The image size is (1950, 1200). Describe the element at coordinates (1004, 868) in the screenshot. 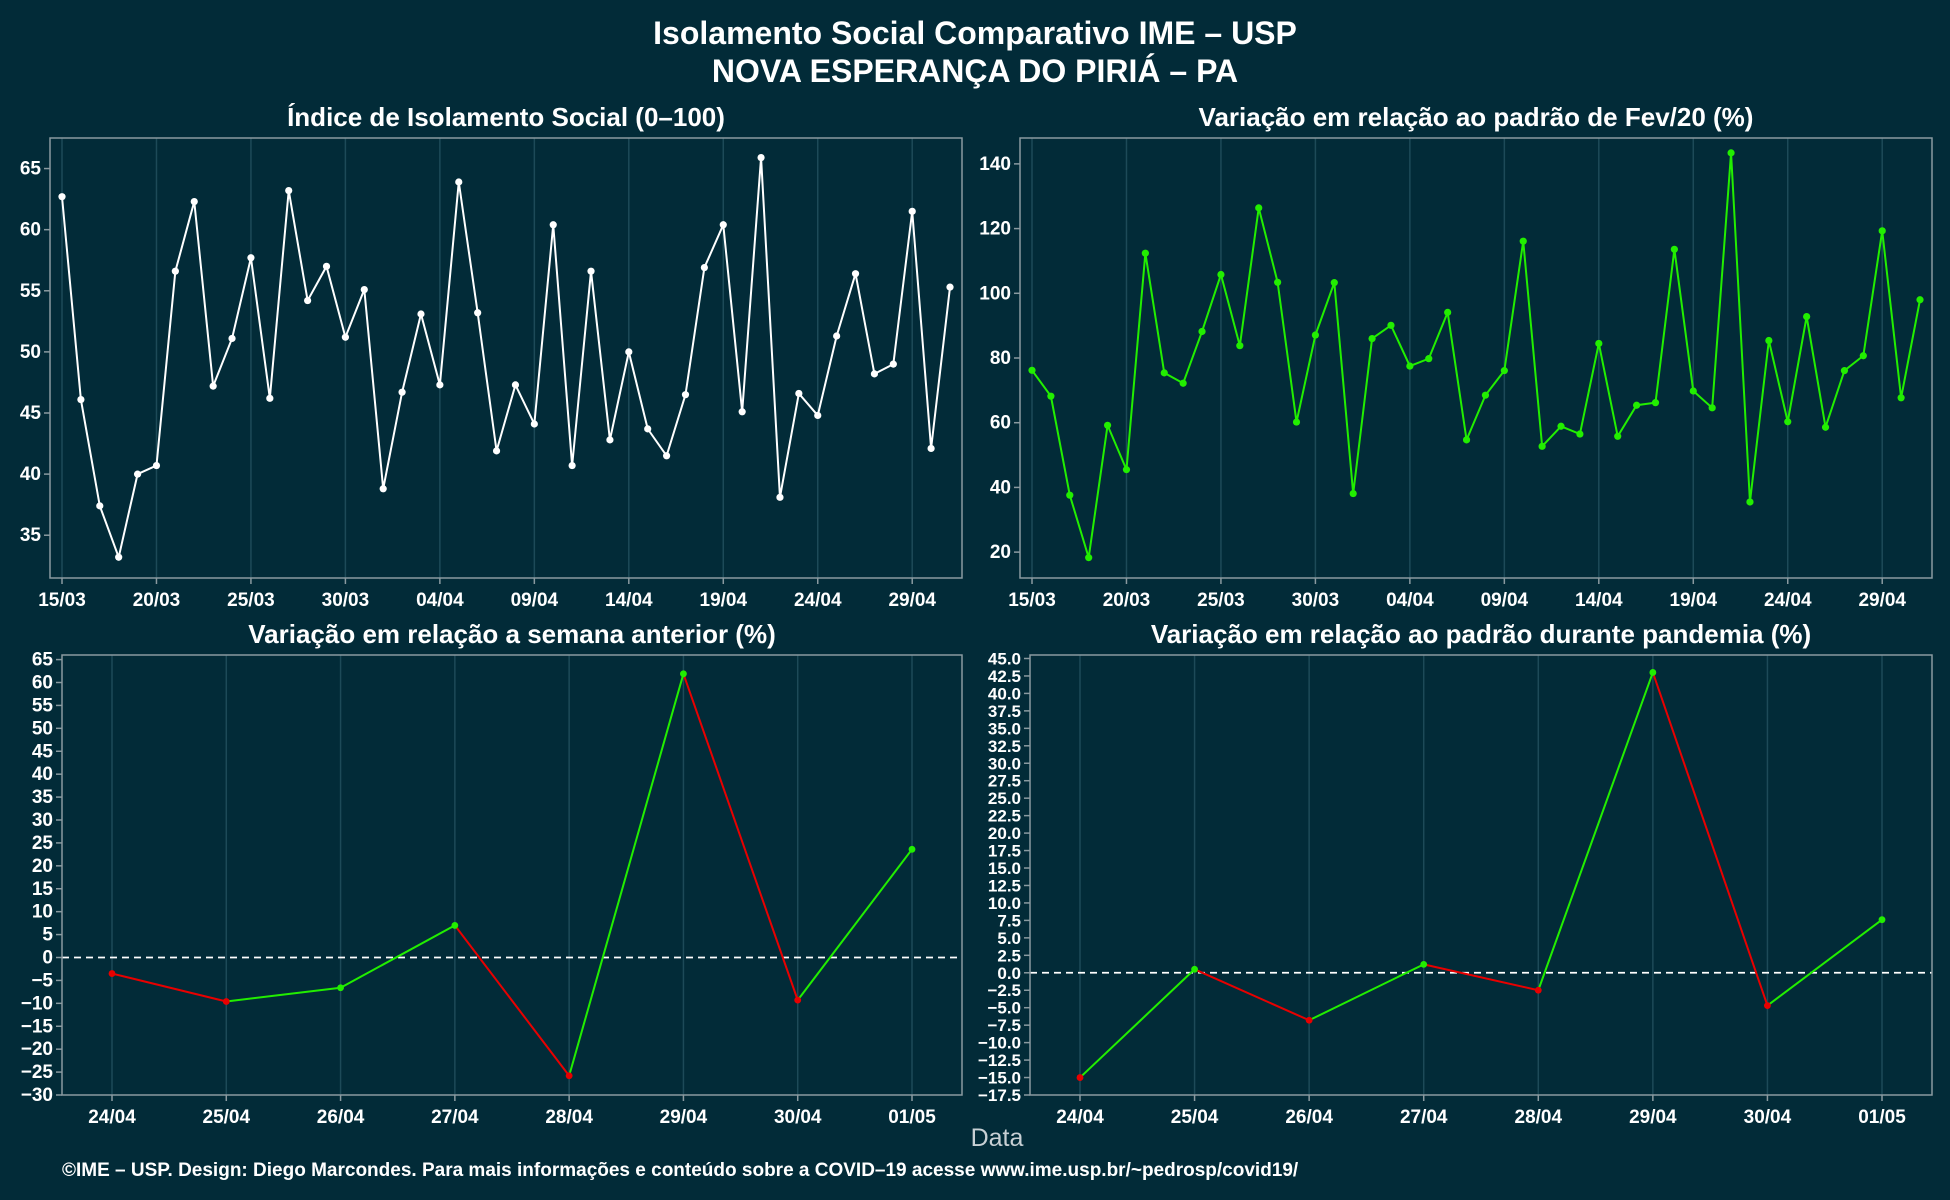

I see `y-tick-label: 15.0` at that location.